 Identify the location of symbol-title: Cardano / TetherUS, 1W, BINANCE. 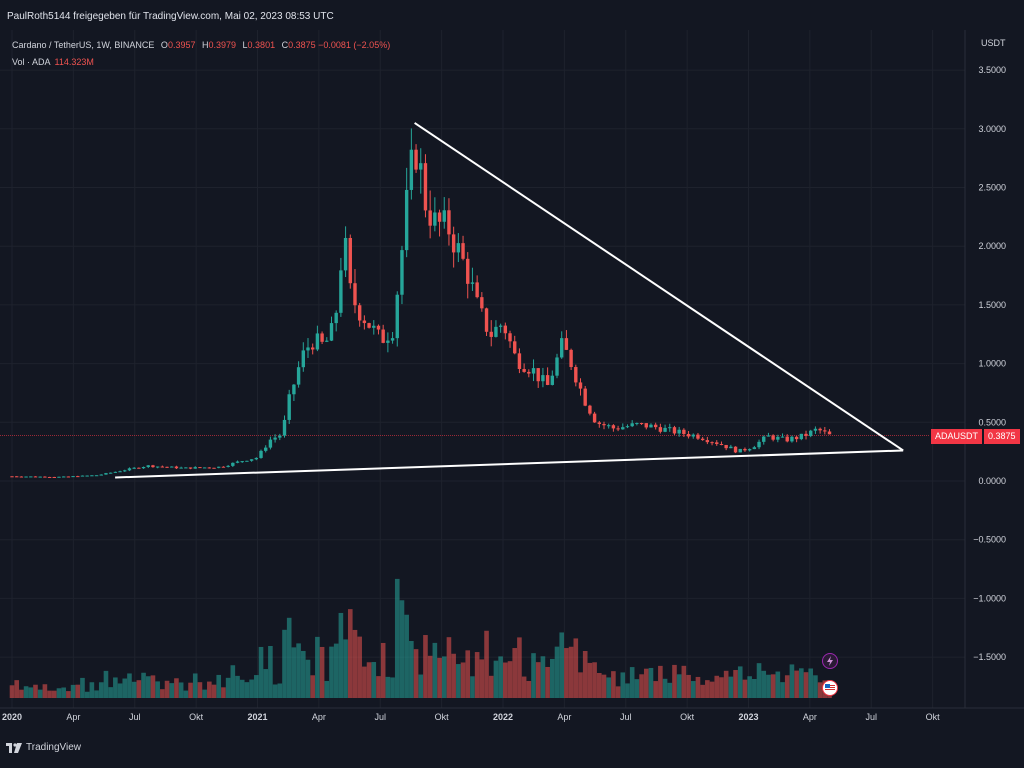
(83, 45).